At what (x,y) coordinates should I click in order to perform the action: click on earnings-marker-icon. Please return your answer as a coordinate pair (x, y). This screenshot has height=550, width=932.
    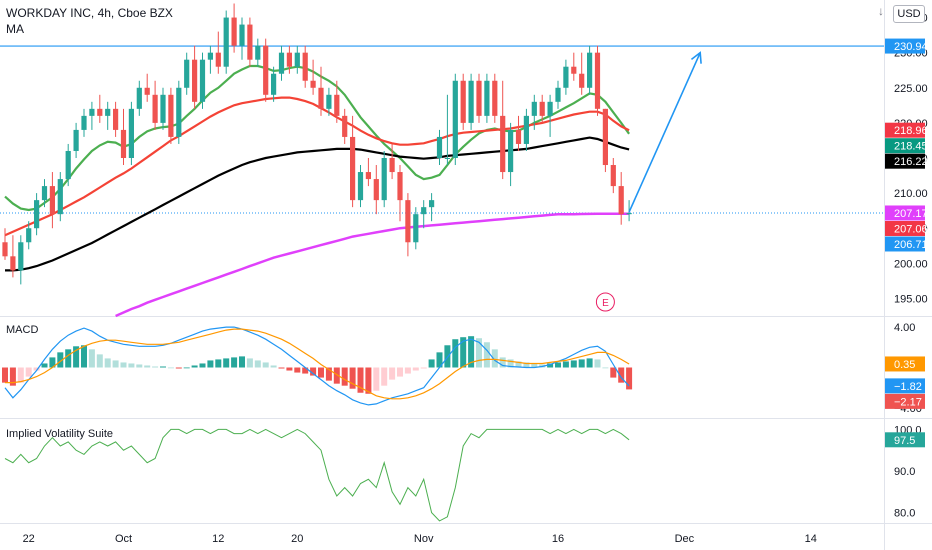
    Looking at the image, I should click on (605, 302).